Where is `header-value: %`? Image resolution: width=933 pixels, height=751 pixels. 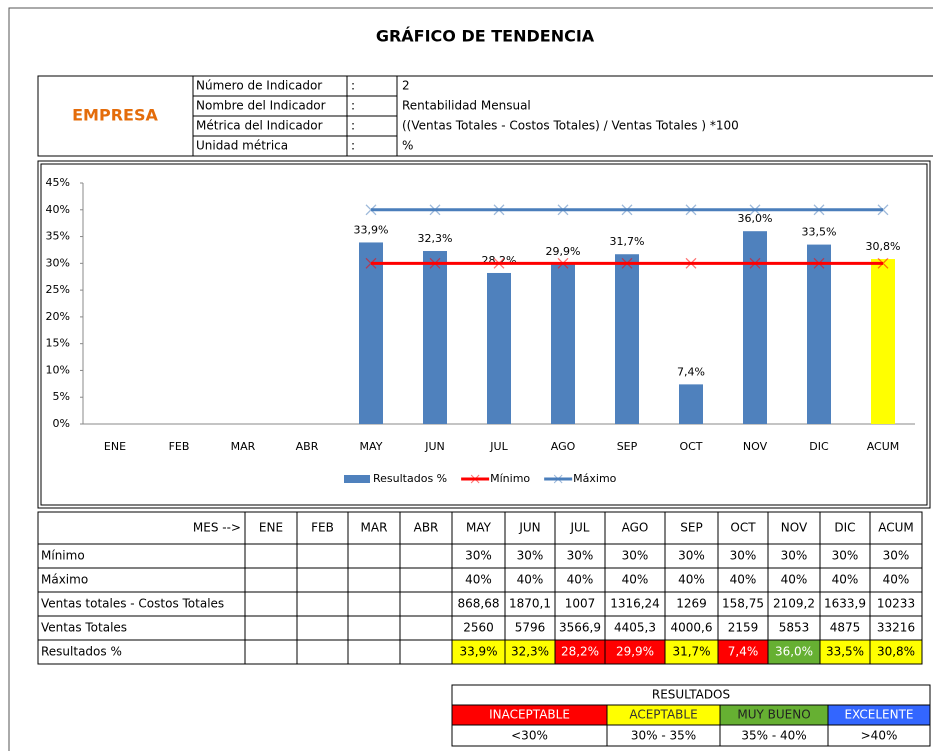 header-value: % is located at coordinates (407, 146).